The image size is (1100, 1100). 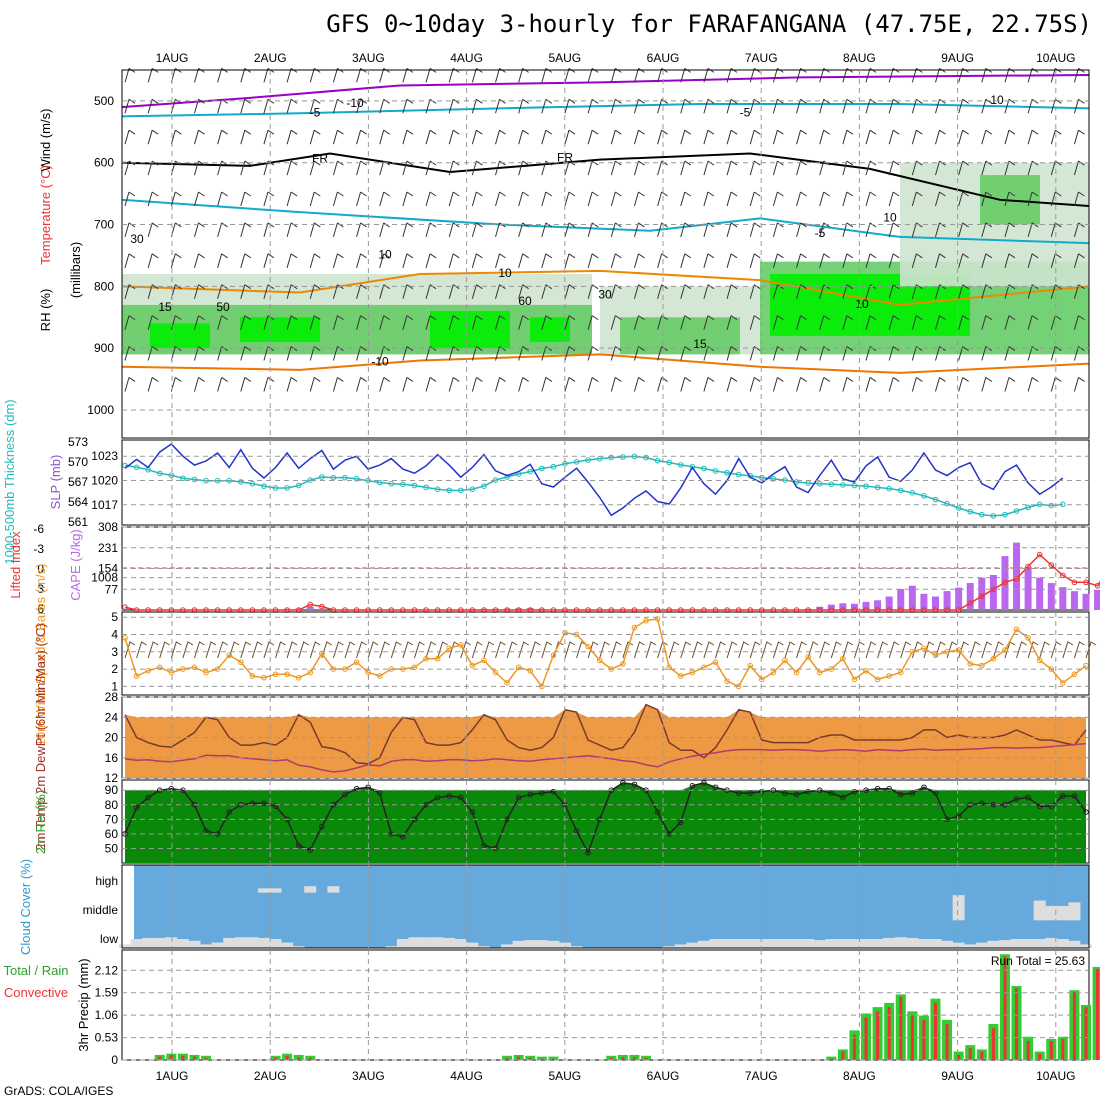 What do you see at coordinates (45, 310) in the screenshot?
I see `legend-rh: RH (%)` at bounding box center [45, 310].